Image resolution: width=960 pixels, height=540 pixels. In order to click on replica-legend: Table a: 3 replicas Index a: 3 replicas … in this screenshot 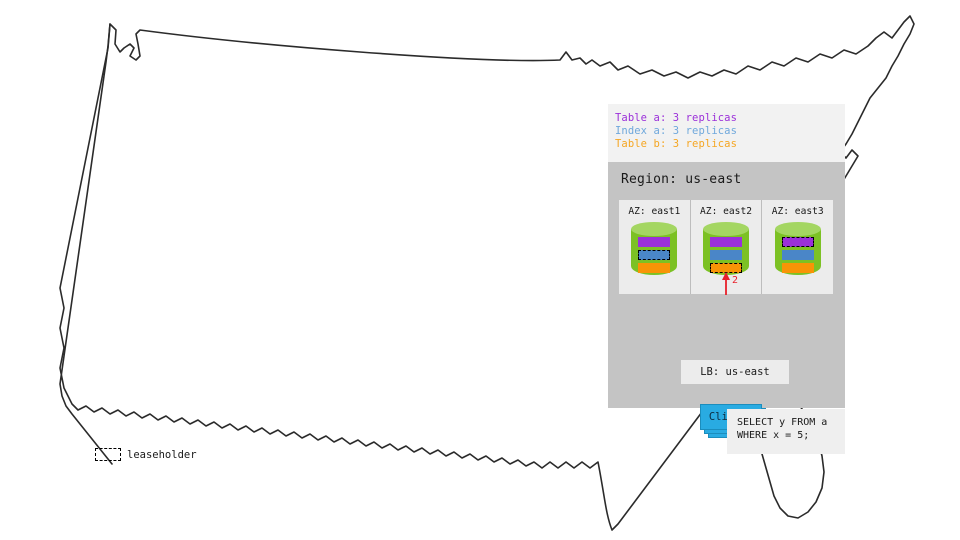, I will do `click(726, 133)`.